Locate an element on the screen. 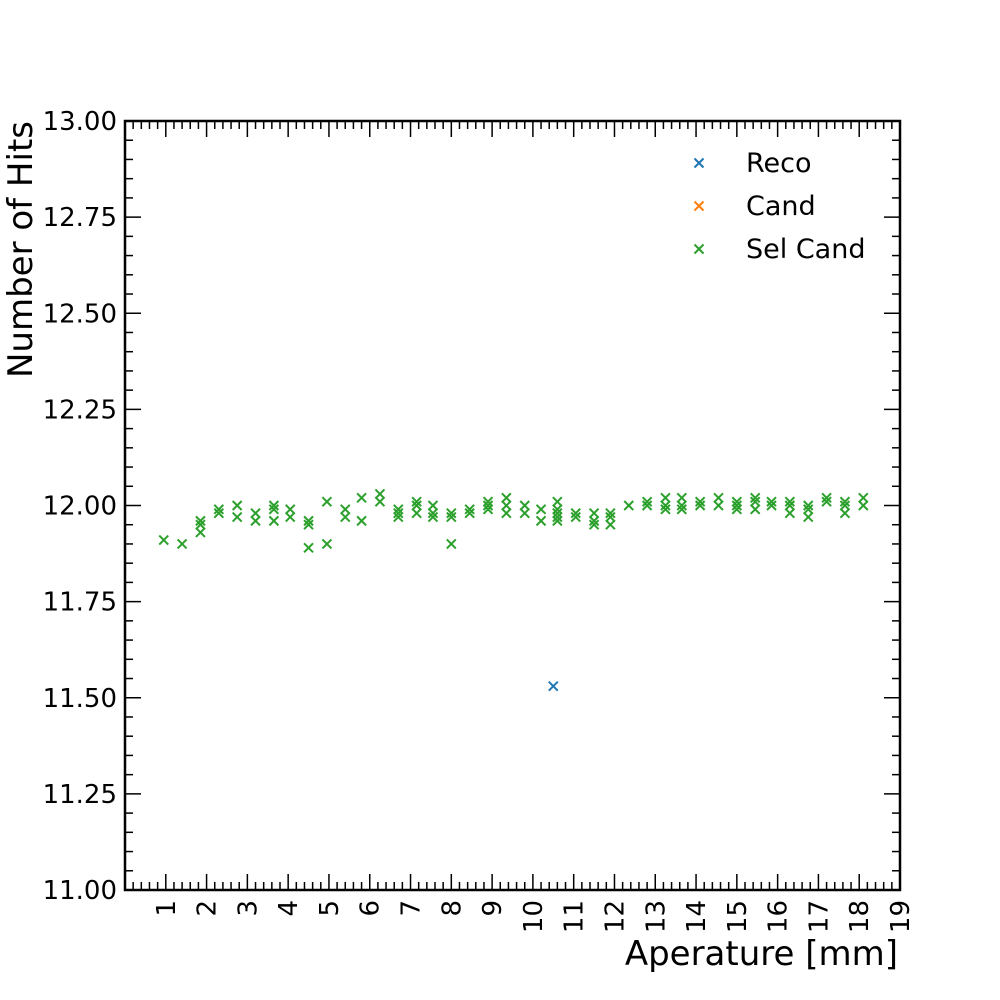  y-tick-label: 11.00 is located at coordinates (80, 891).